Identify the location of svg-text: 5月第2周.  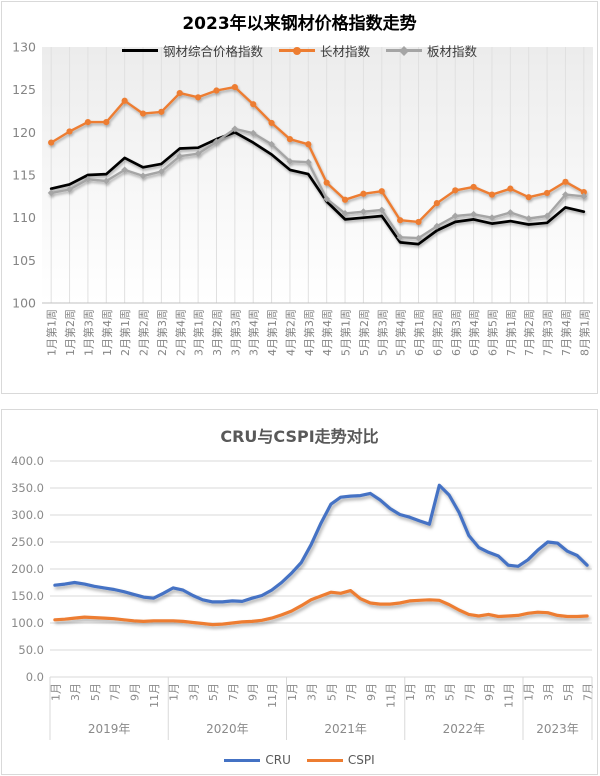
(364, 332).